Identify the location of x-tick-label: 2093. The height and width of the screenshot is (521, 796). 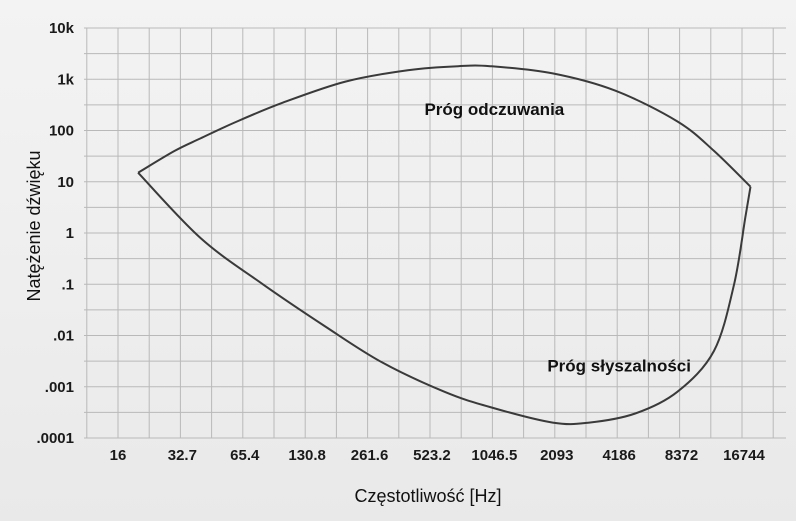
(556, 455).